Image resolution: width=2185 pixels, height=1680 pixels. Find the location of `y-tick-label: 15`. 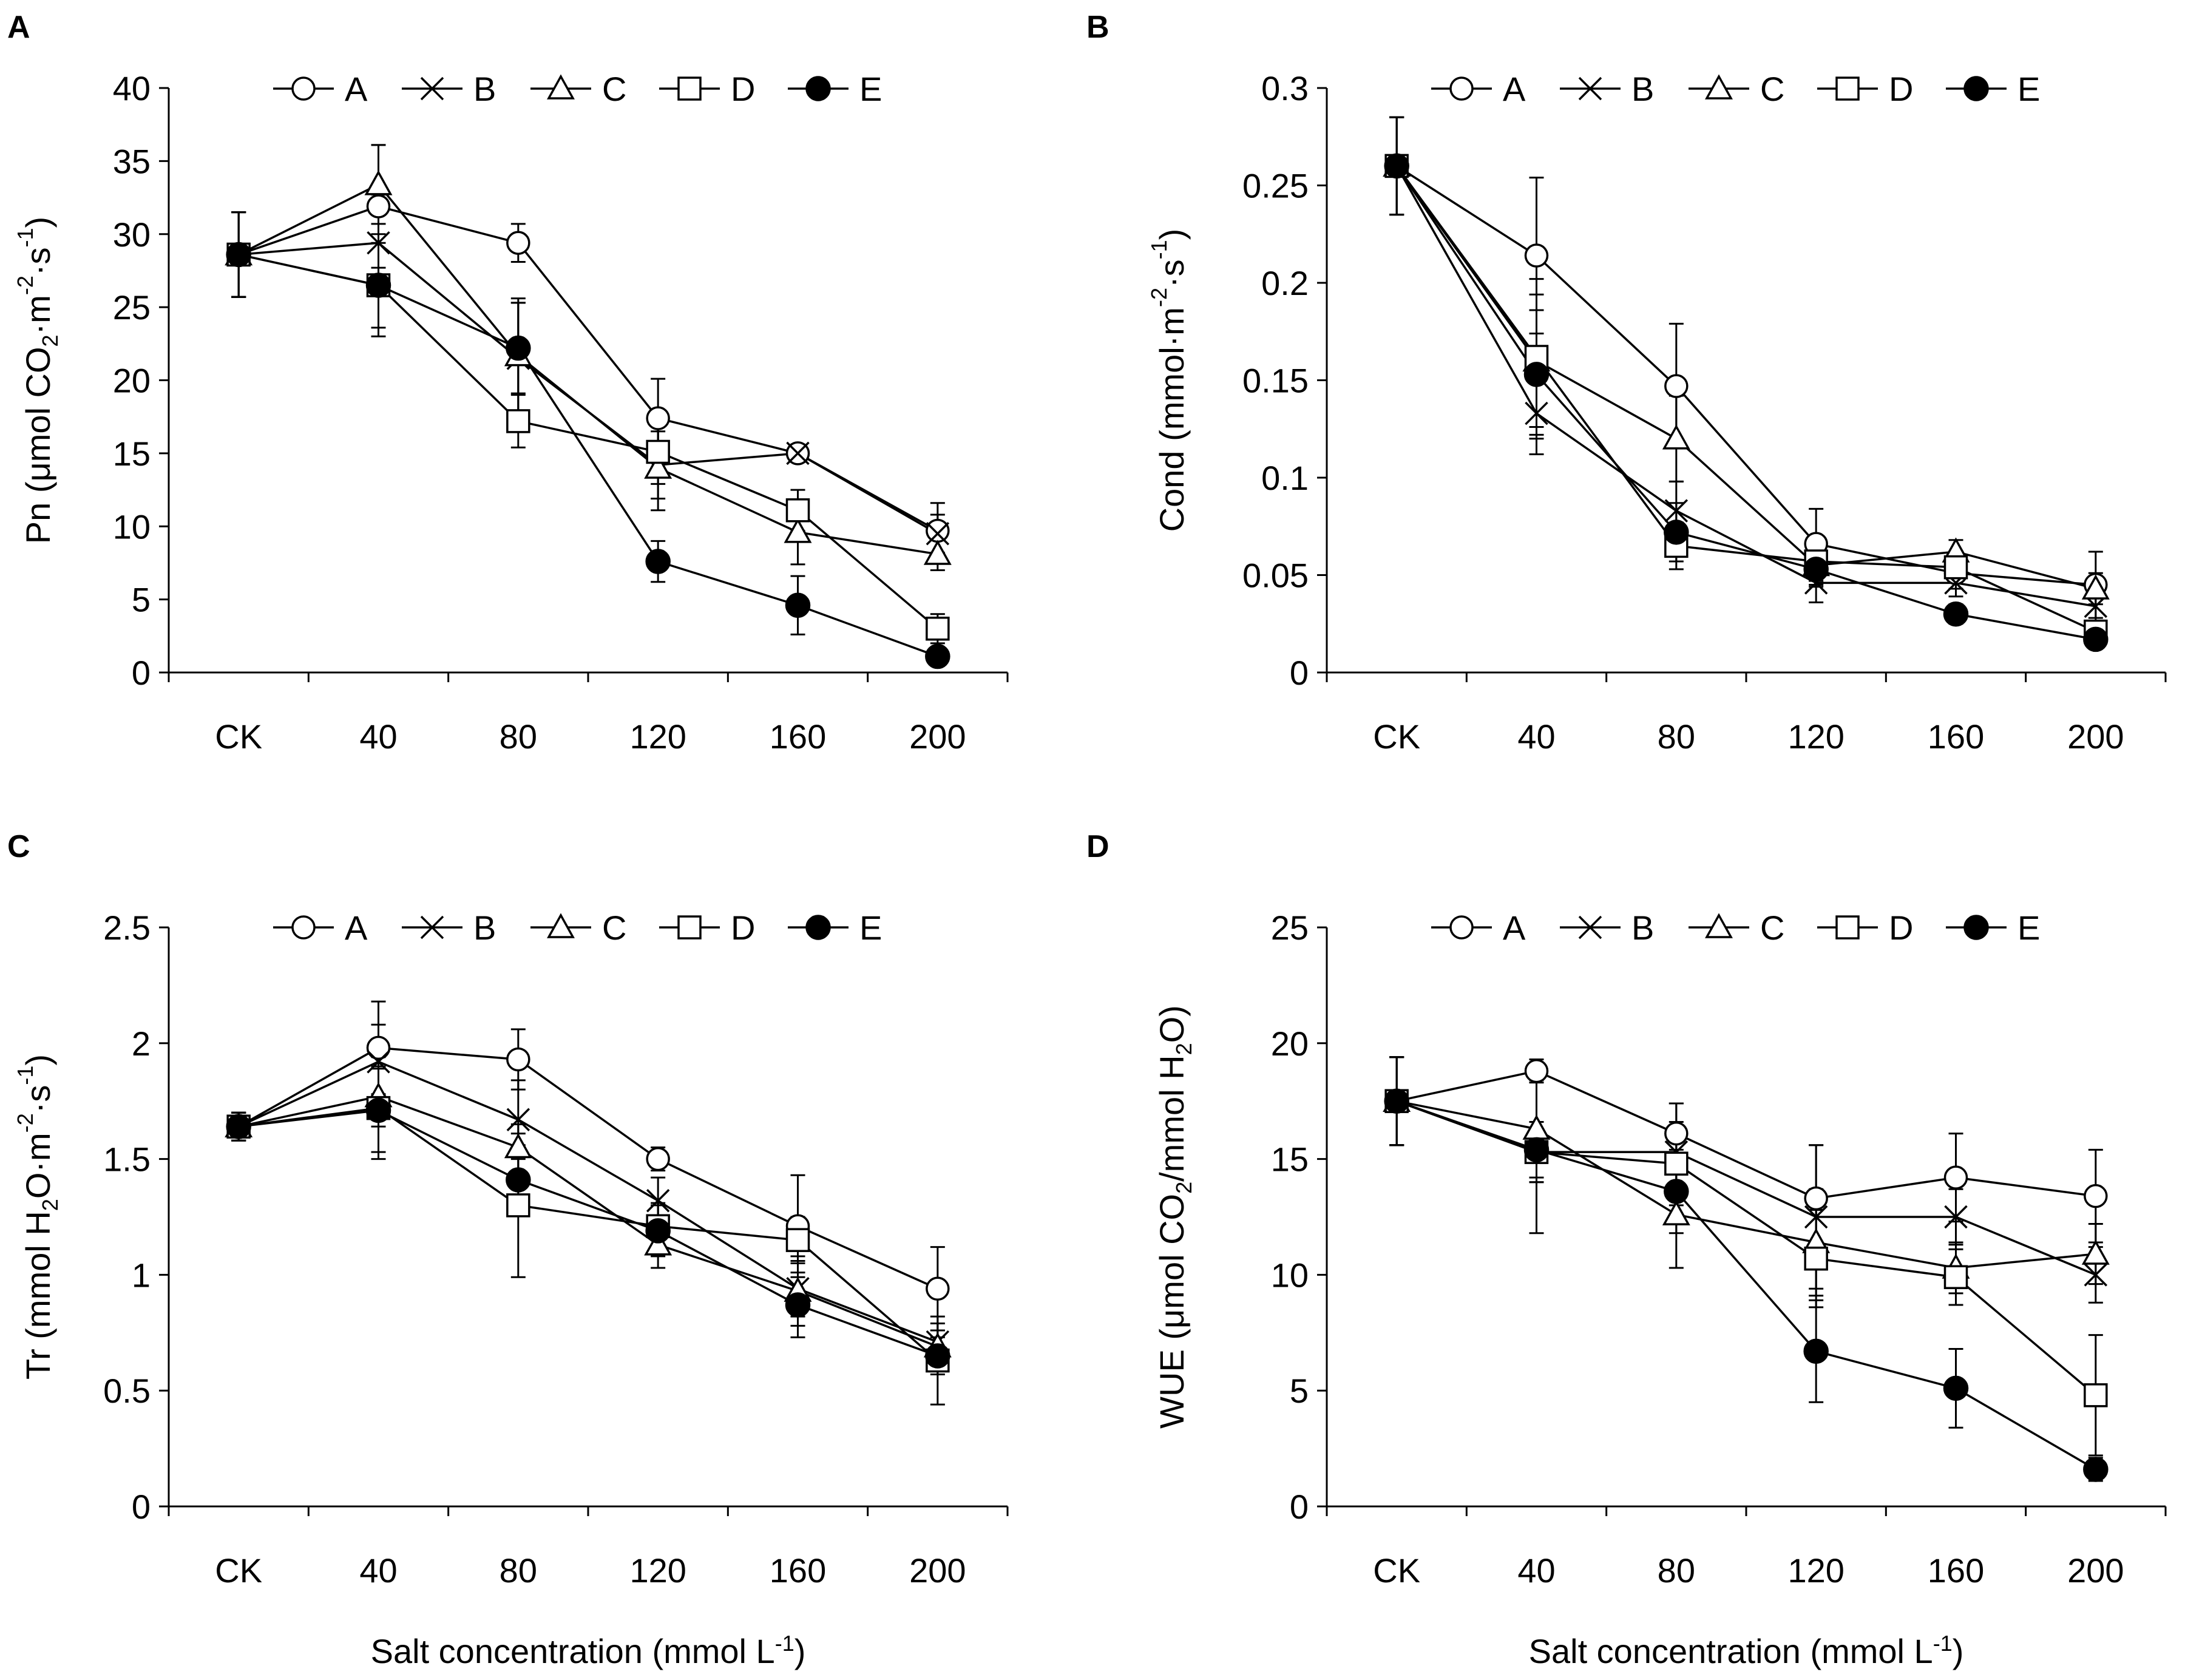

y-tick-label: 15 is located at coordinates (132, 454).